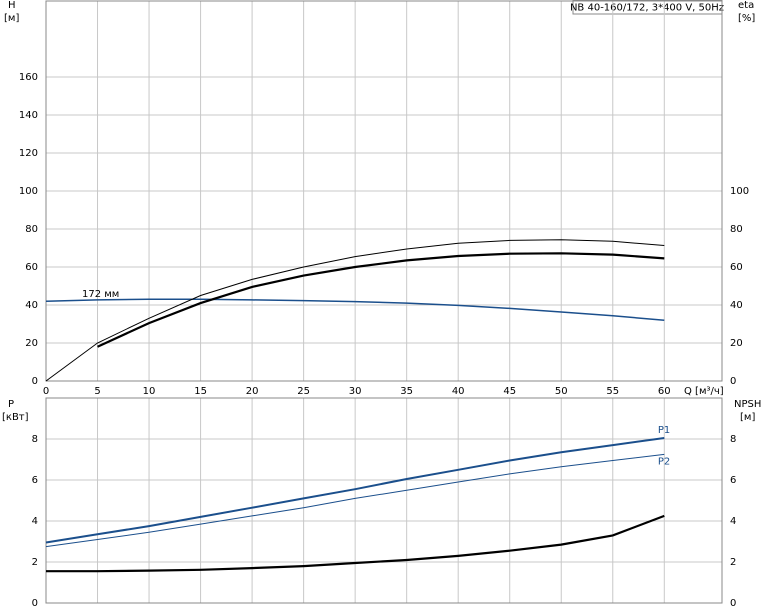 The height and width of the screenshot is (611, 774). I want to click on x-tick-label: 30, so click(355, 391).